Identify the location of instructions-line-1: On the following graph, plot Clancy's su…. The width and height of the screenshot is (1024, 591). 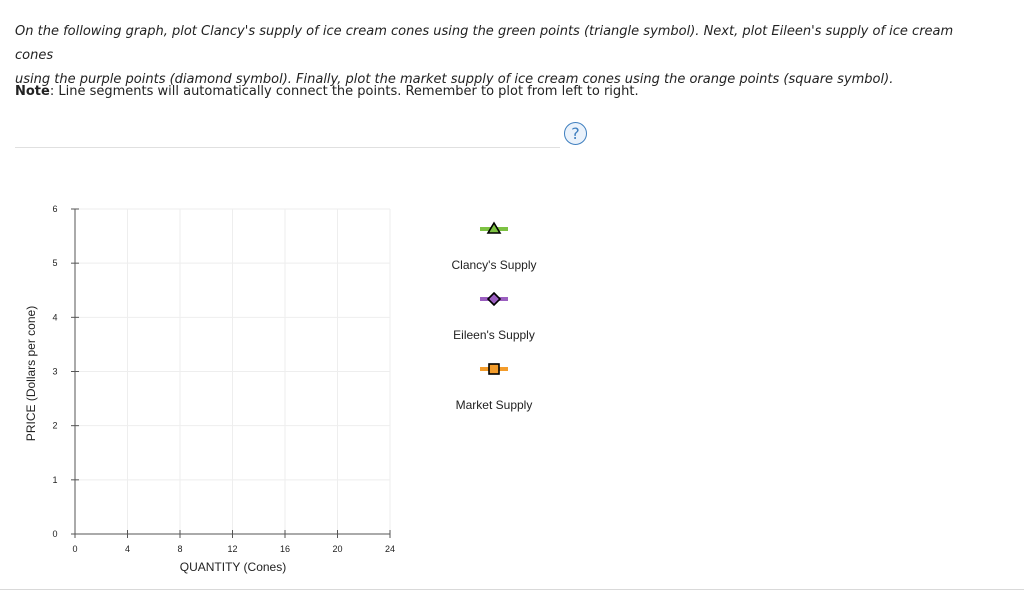
(484, 43).